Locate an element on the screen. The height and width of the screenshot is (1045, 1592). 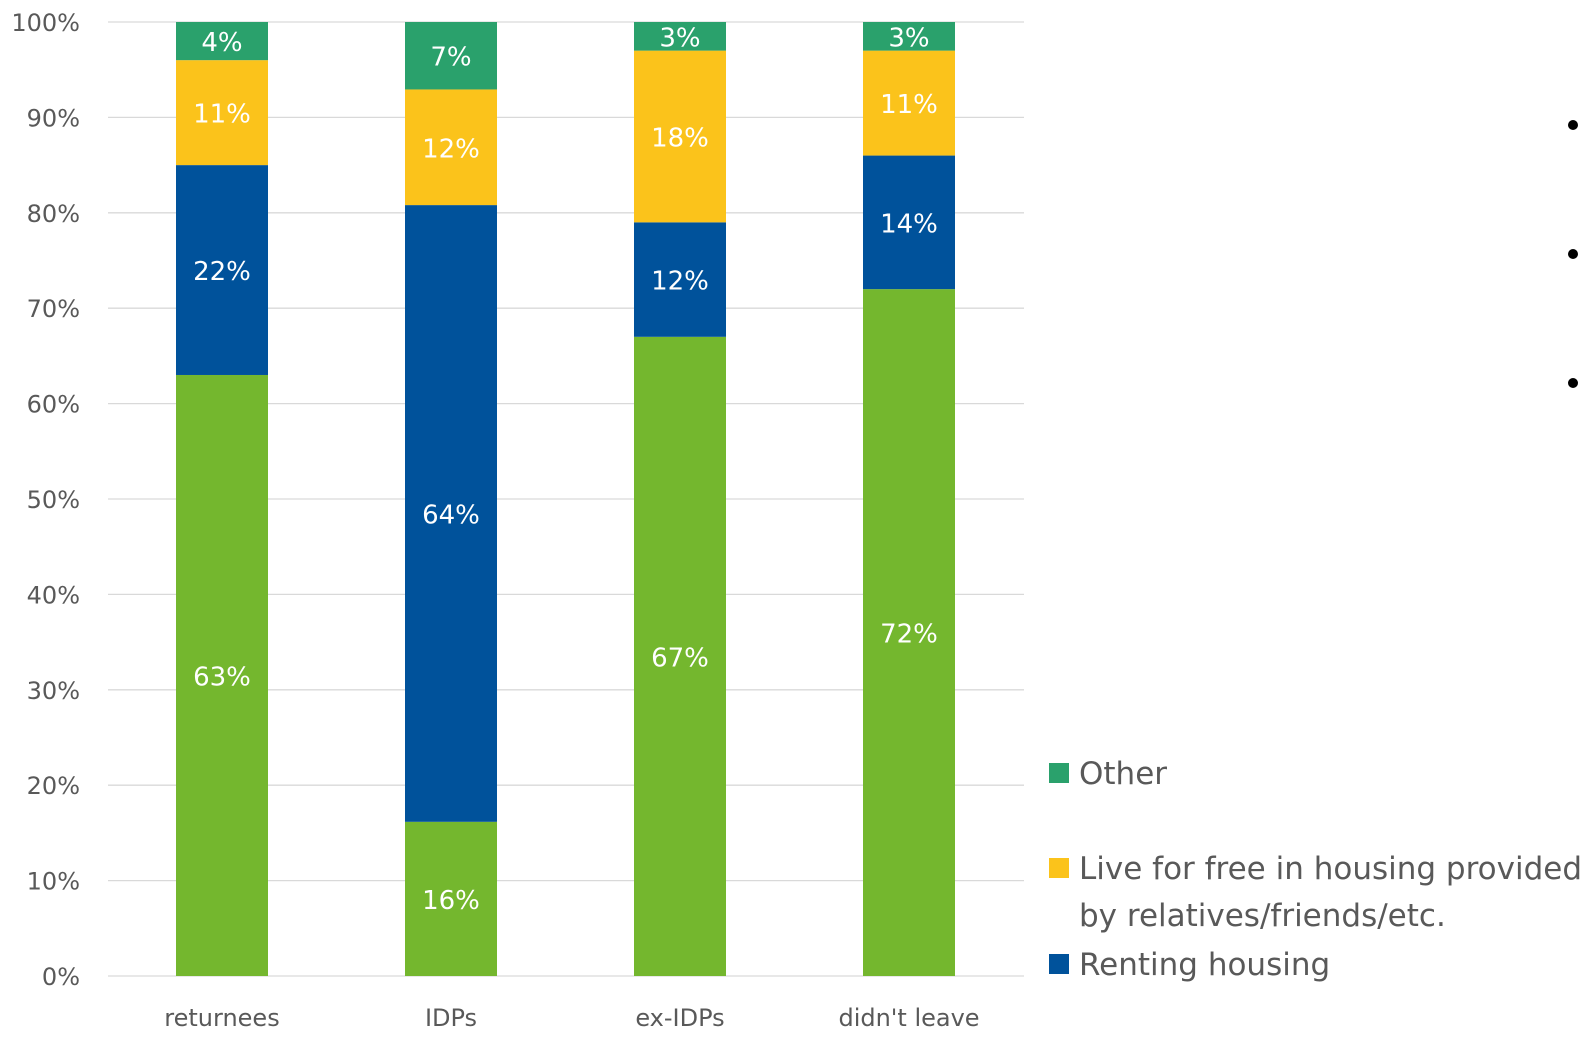
y-tick-label: 50% is located at coordinates (53, 500).